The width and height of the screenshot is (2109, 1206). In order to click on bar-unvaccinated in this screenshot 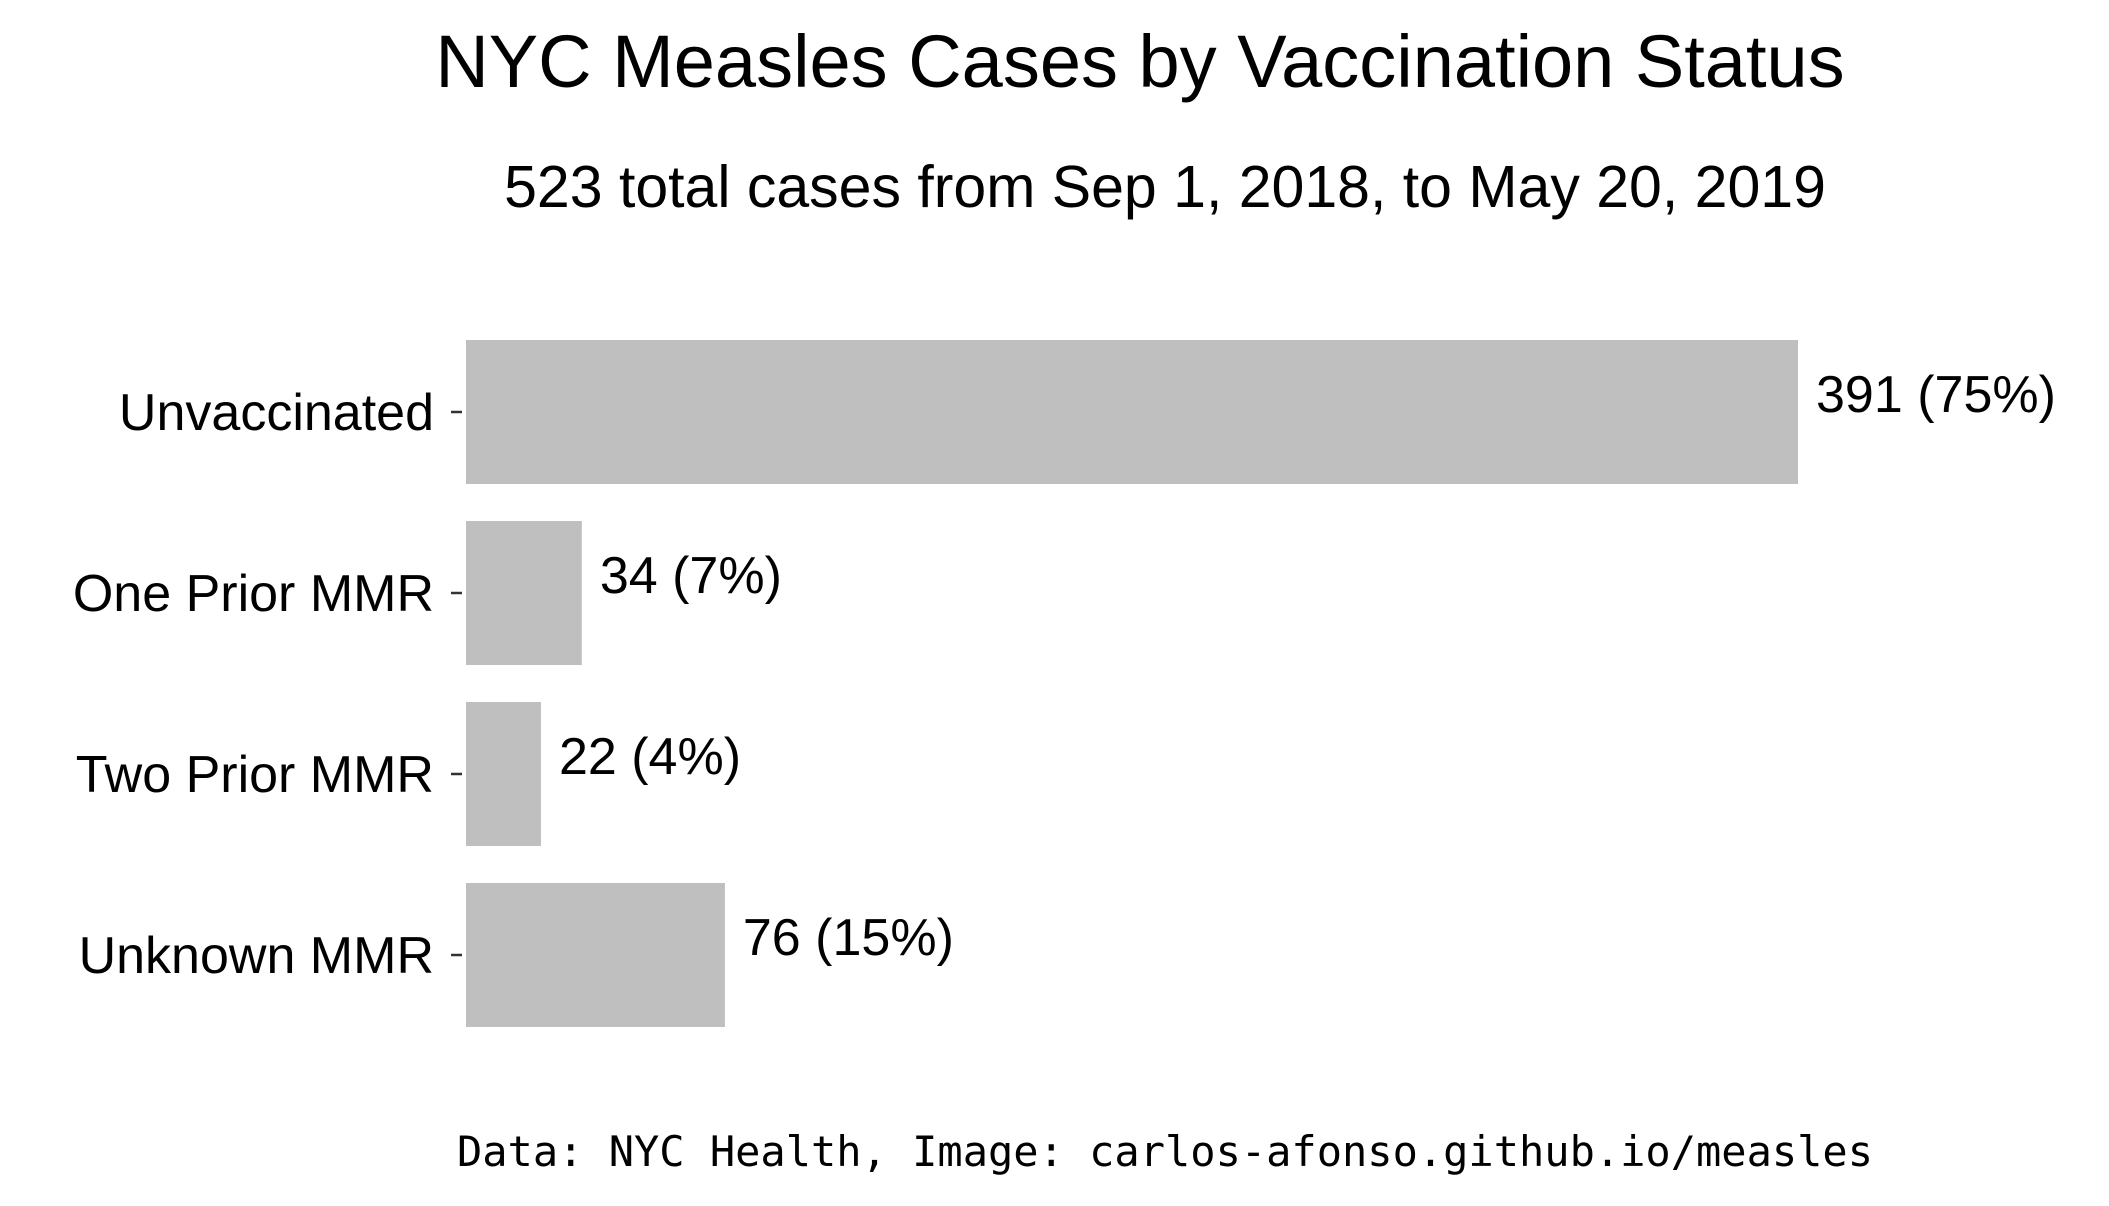, I will do `click(1132, 412)`.